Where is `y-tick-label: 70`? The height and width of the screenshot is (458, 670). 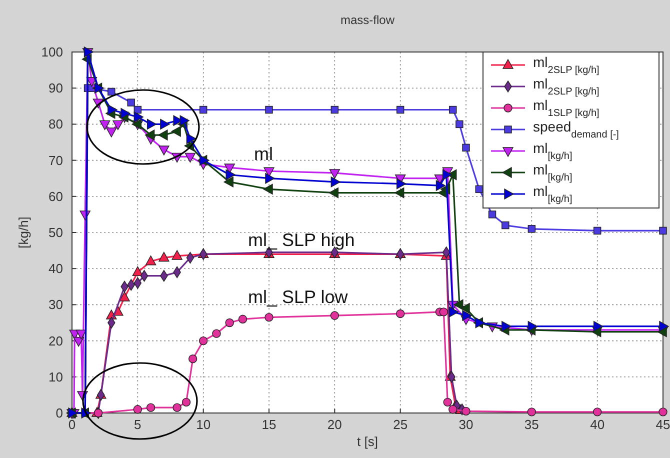 y-tick-label: 70 is located at coordinates (55, 160).